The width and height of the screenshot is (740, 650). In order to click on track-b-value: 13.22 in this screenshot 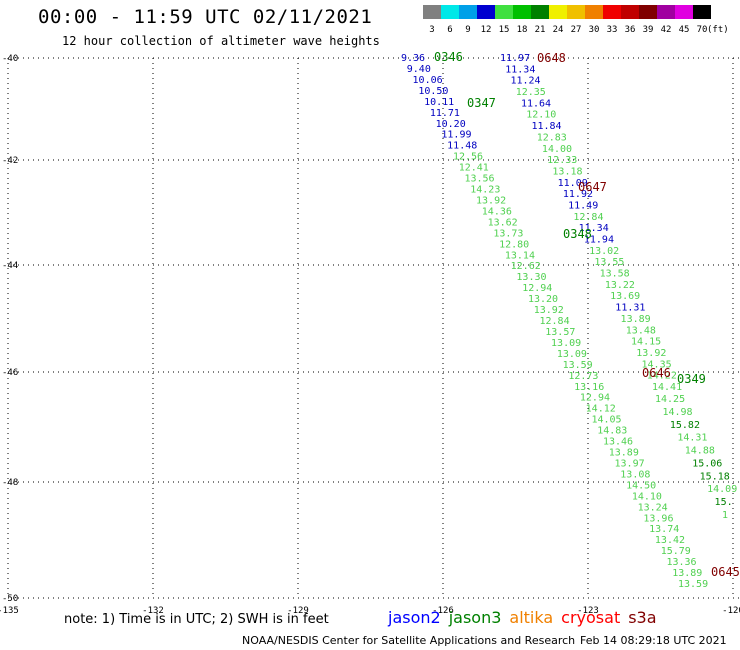, I will do `click(620, 285)`.